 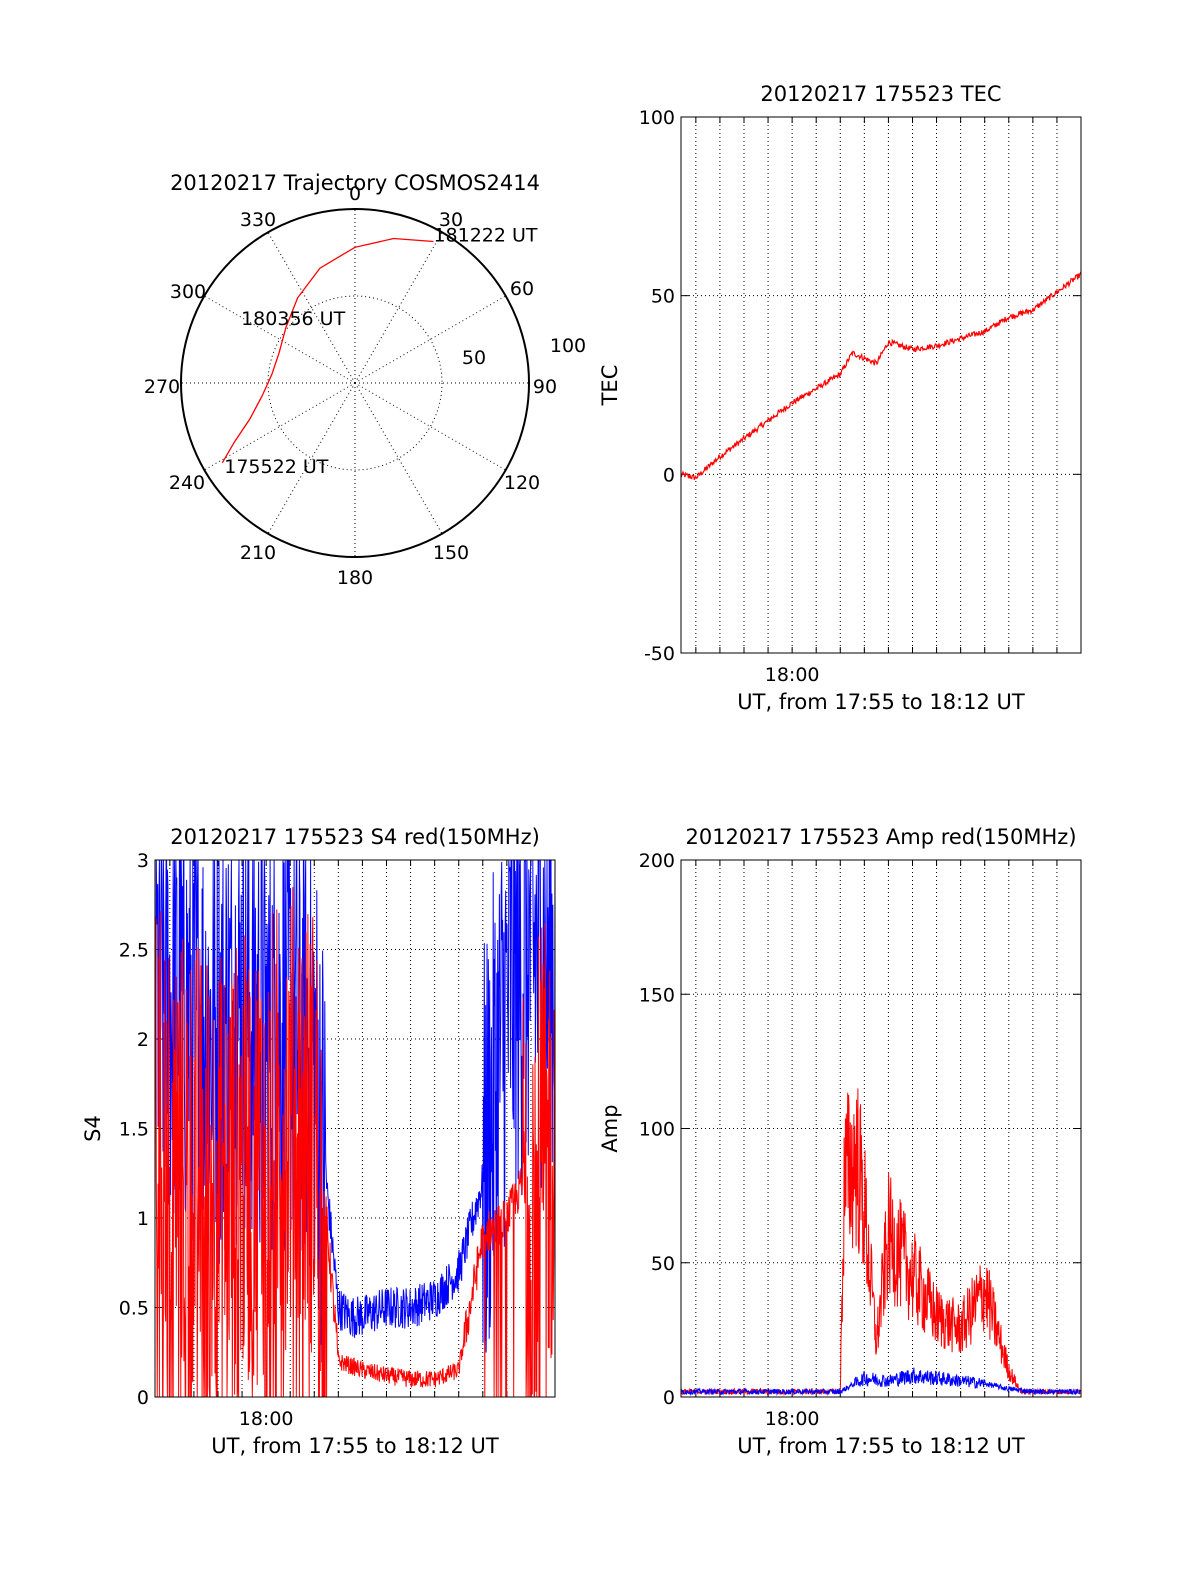 I want to click on polar-radius-label: 100, so click(x=568, y=346).